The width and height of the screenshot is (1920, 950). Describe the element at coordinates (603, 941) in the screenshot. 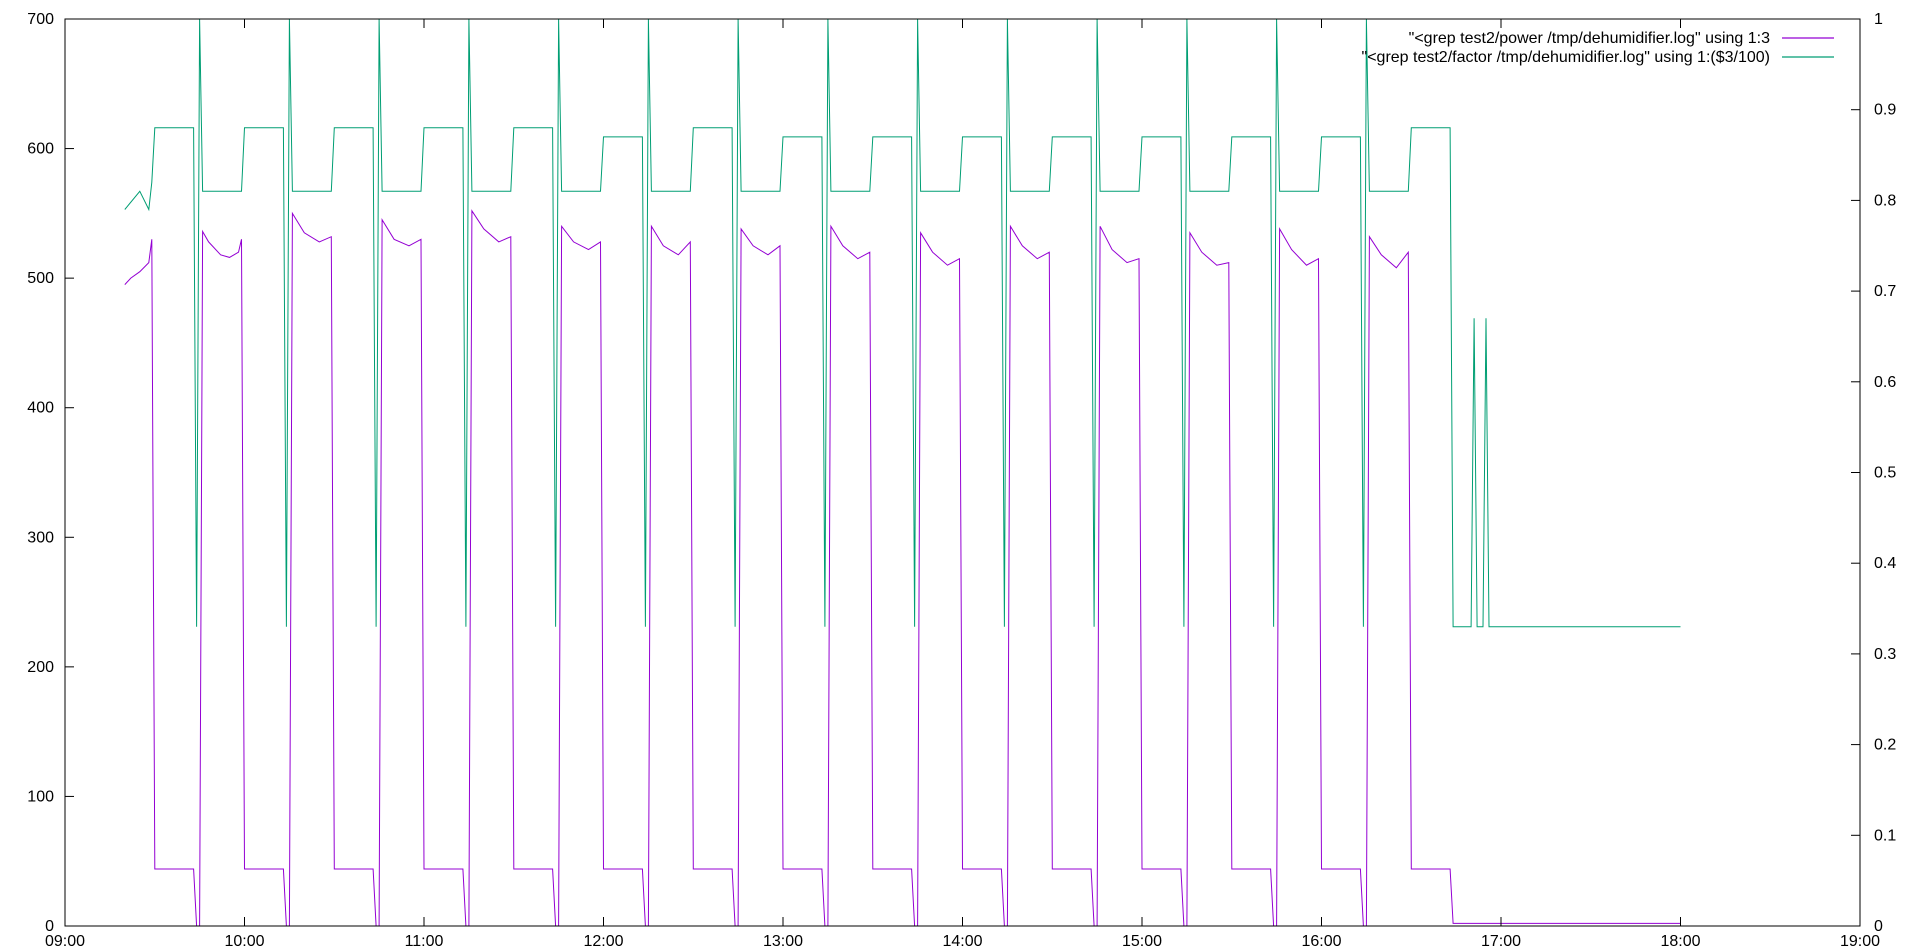

I see `x-tick-label: 12:00` at that location.